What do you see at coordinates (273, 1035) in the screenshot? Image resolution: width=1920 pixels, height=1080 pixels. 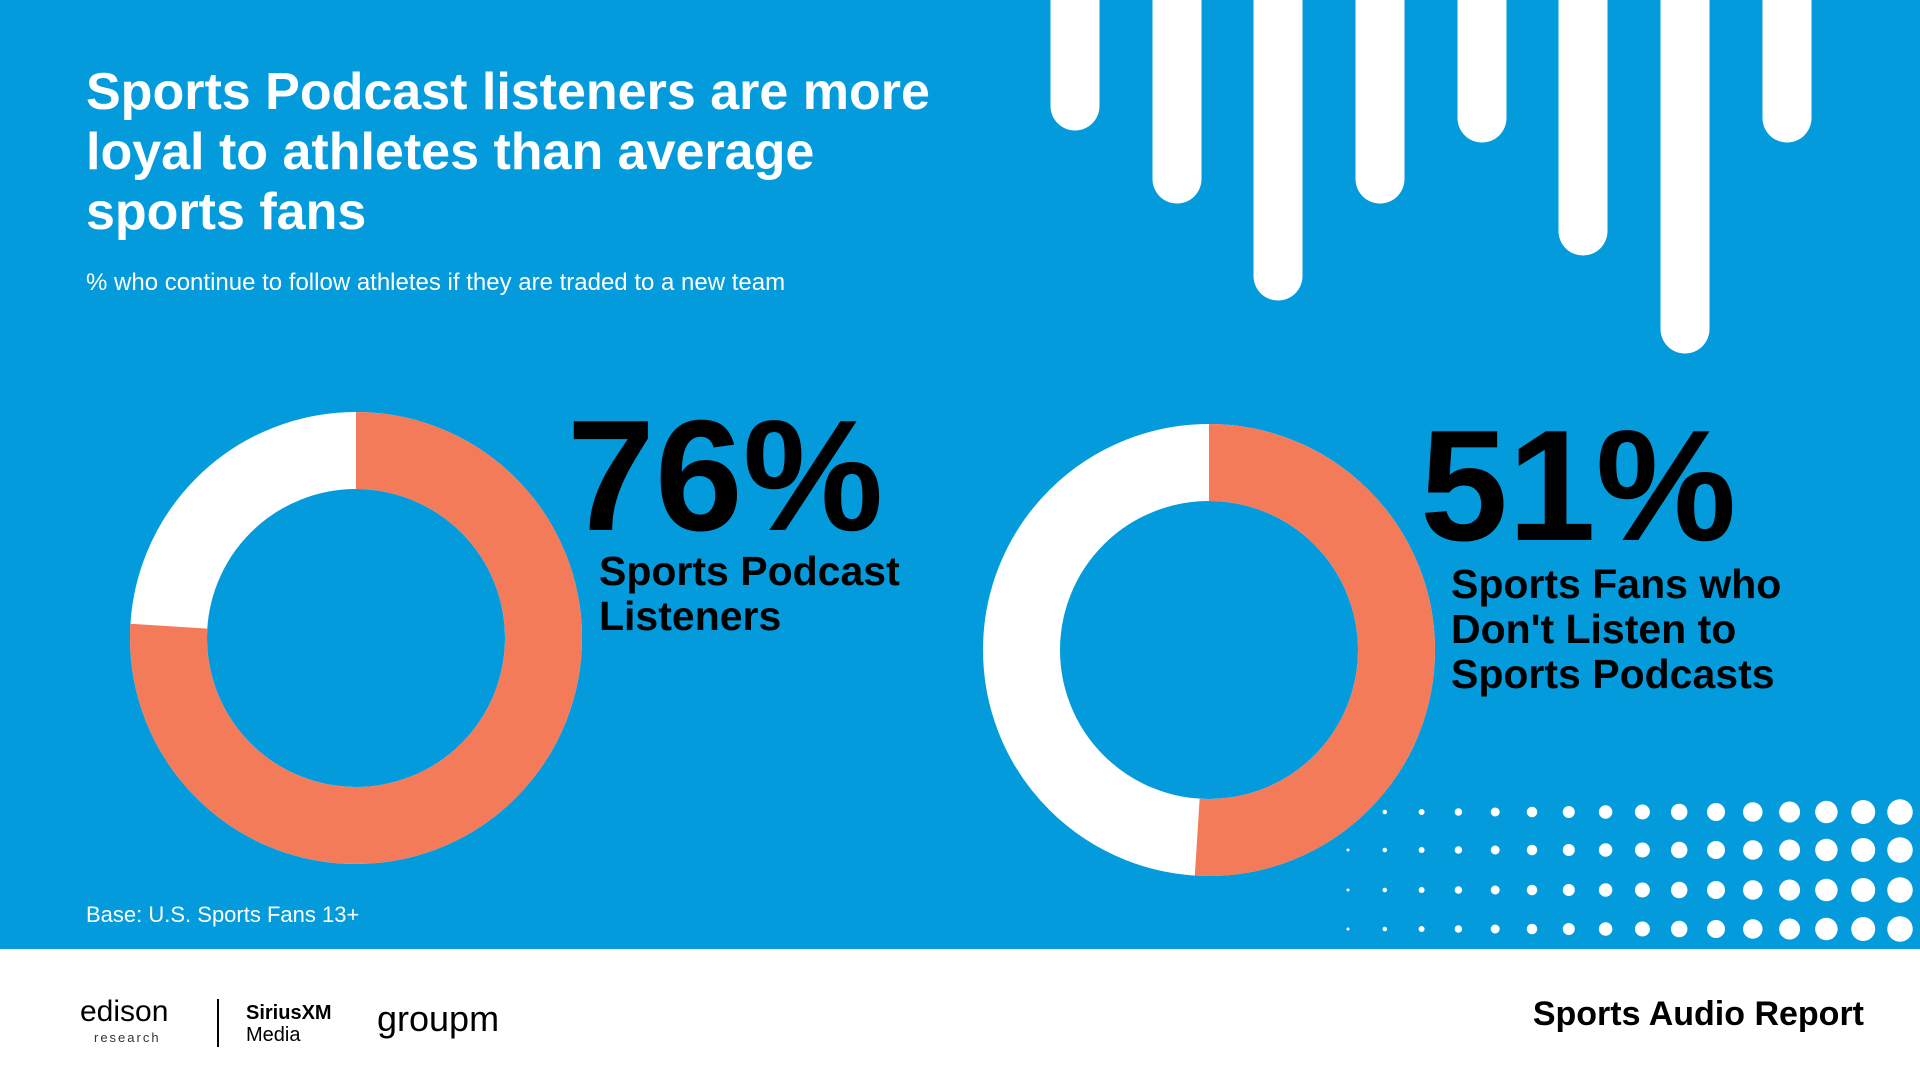 I see `logo-media: Media` at bounding box center [273, 1035].